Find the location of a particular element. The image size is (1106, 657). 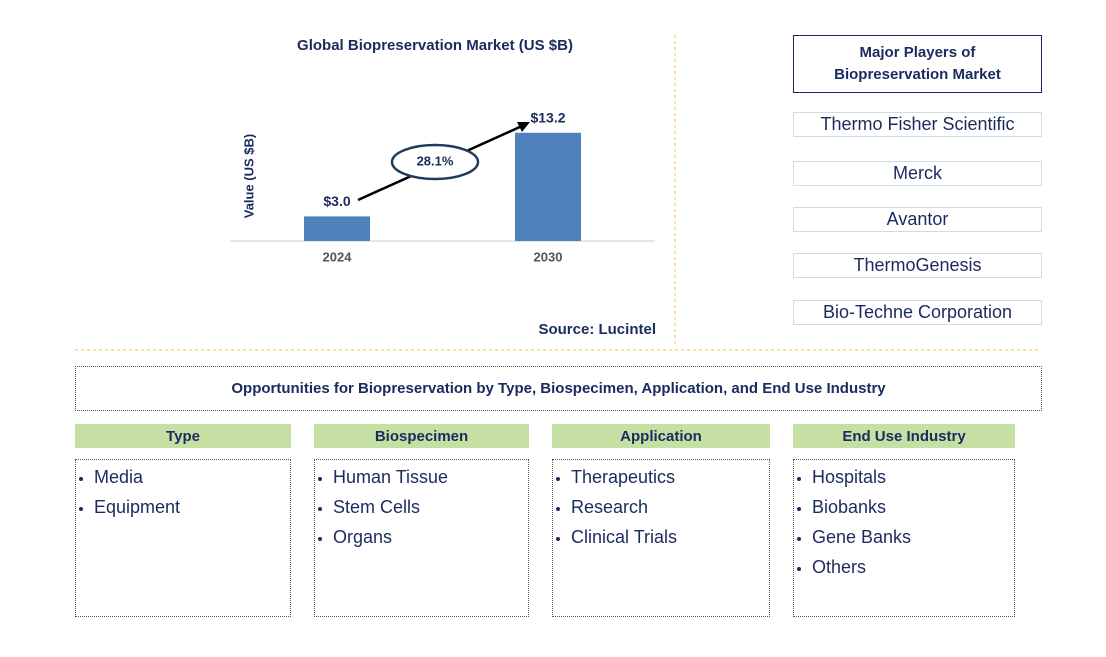

chart-title: Global Biopreservation Market (US $B) is located at coordinates (435, 45).